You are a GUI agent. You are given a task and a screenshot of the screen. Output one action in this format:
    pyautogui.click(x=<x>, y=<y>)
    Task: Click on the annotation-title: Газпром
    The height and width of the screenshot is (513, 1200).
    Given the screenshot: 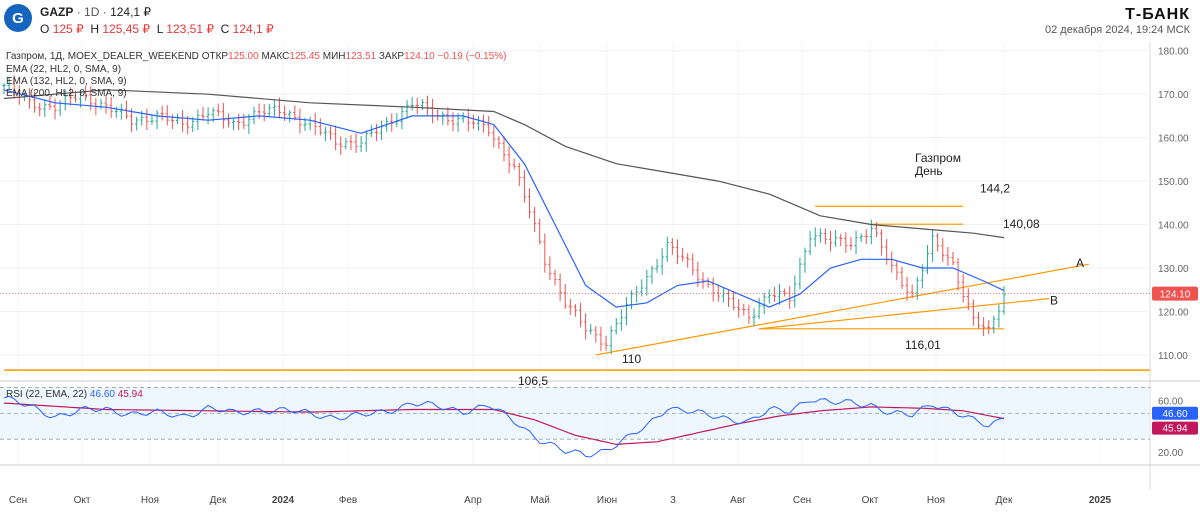 What is the action you would take?
    pyautogui.click(x=938, y=158)
    